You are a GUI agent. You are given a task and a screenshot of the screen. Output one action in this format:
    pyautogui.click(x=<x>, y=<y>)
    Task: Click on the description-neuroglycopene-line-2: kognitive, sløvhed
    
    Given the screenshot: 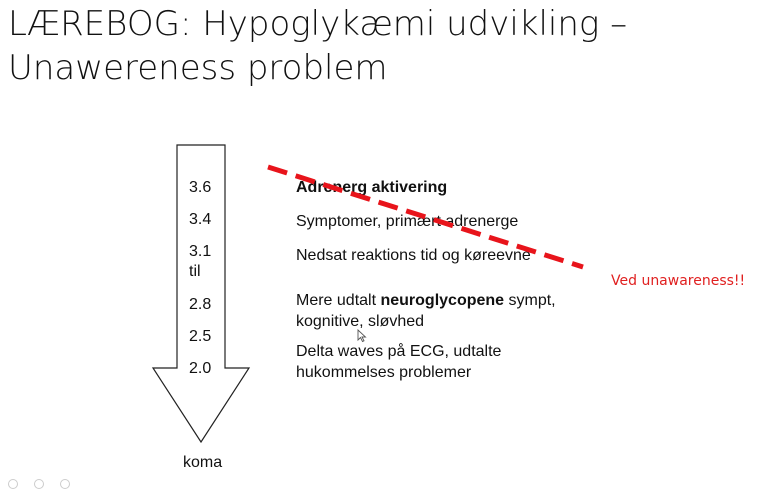 What is the action you would take?
    pyautogui.click(x=360, y=321)
    